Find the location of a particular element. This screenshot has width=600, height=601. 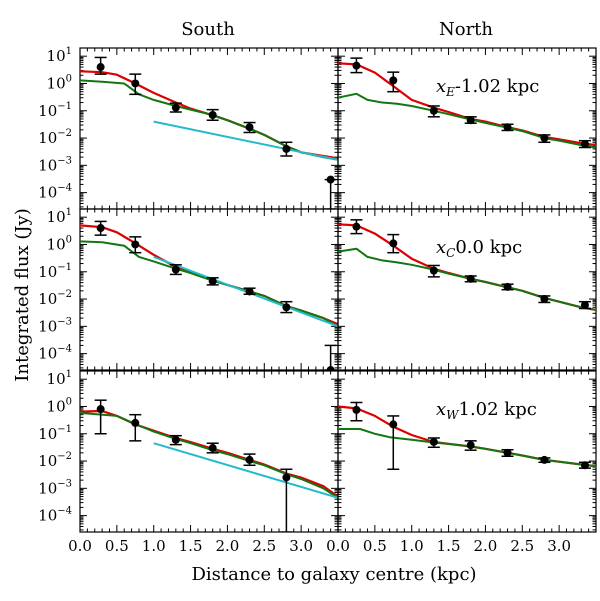

panel-north-2-plot-area is located at coordinates (467, 265).